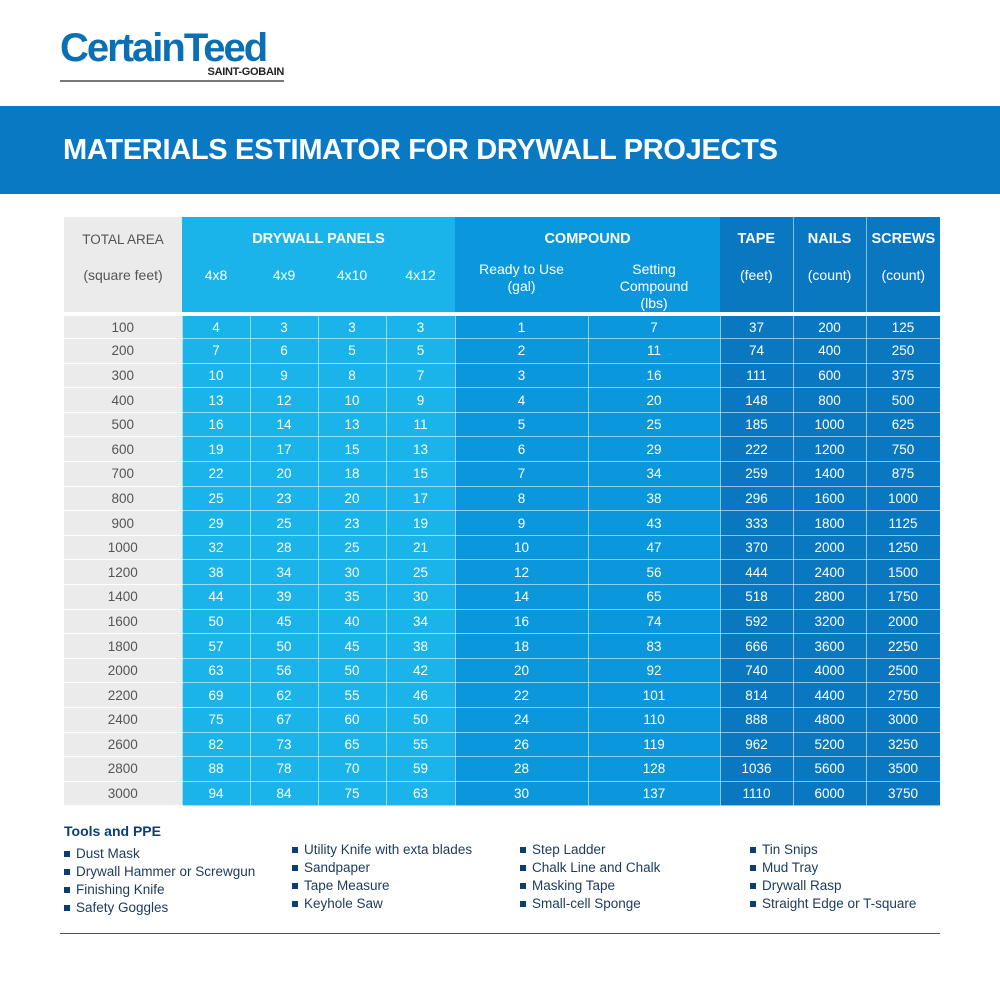 The height and width of the screenshot is (1000, 1000). Describe the element at coordinates (903, 239) in the screenshot. I see `header-screws: SCREWS` at that location.